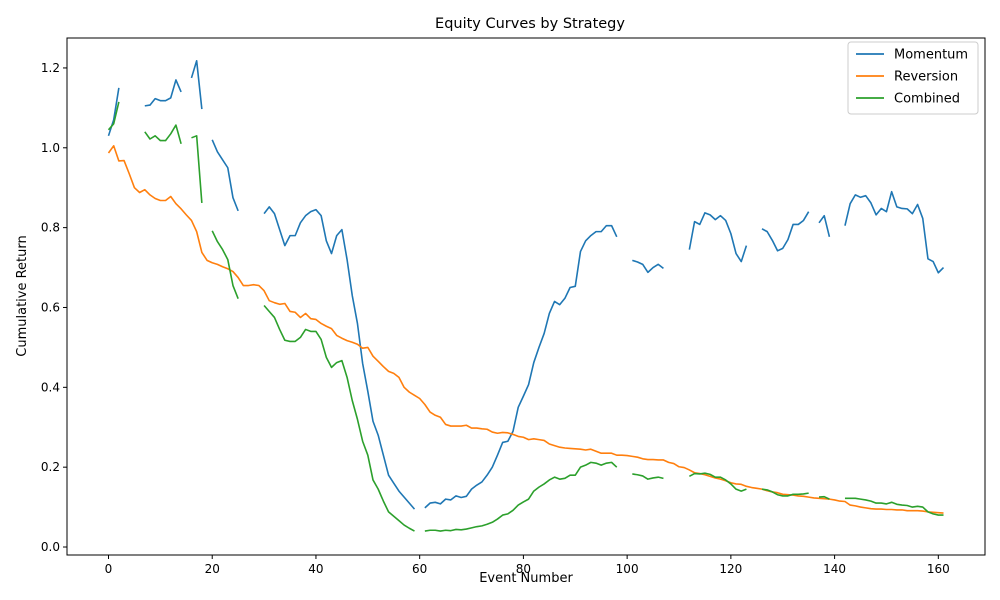 This screenshot has height=600, width=1000. I want to click on legend-label-combined: Combined, so click(927, 99).